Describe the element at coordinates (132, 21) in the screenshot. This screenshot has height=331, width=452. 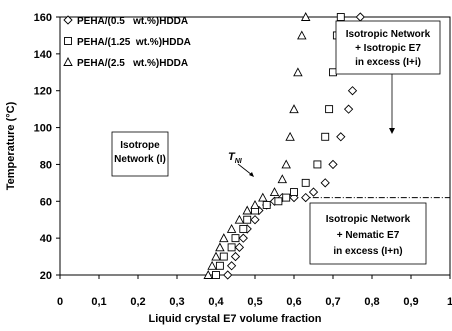
I see `legend-label: PEHA/(0.5 wt.%)HDDA` at that location.